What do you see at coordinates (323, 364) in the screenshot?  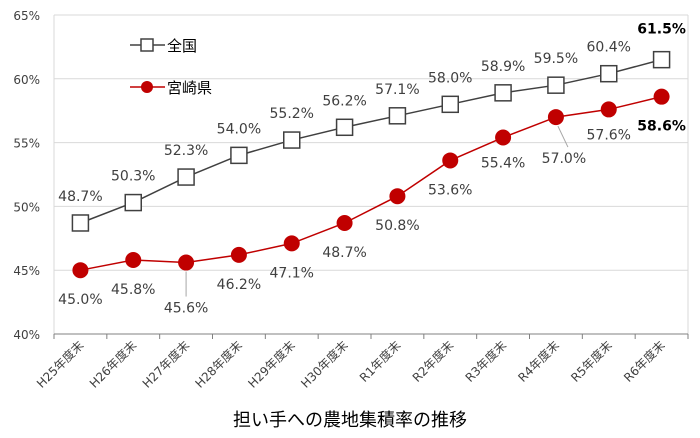 I see `x-tick-label: H30年度末` at bounding box center [323, 364].